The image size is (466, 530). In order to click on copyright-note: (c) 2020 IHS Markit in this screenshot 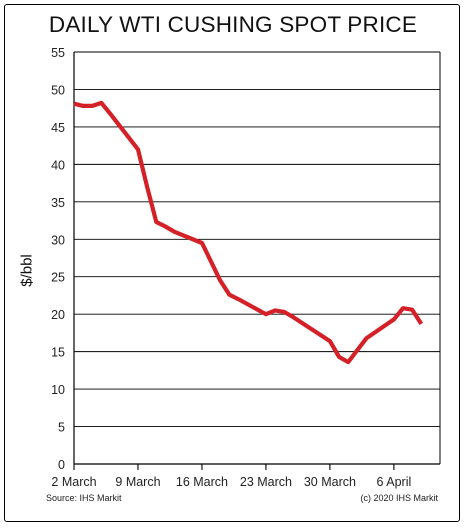, I will do `click(399, 498)`.